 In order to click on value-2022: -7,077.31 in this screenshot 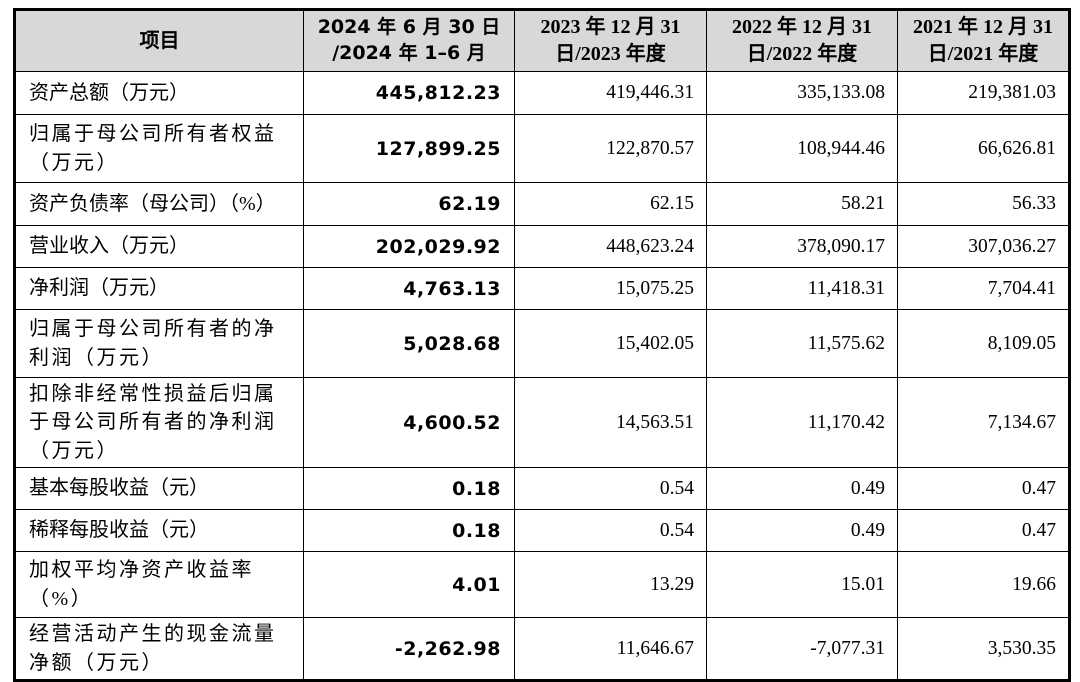, I will do `click(802, 649)`.